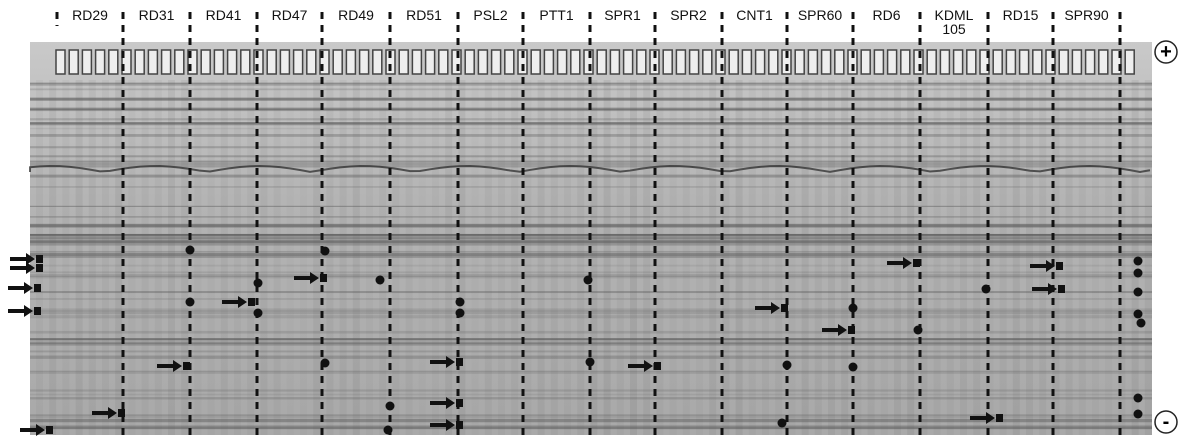 This screenshot has width=1185, height=439. What do you see at coordinates (289, 15) in the screenshot?
I see `lane-label: RD47` at bounding box center [289, 15].